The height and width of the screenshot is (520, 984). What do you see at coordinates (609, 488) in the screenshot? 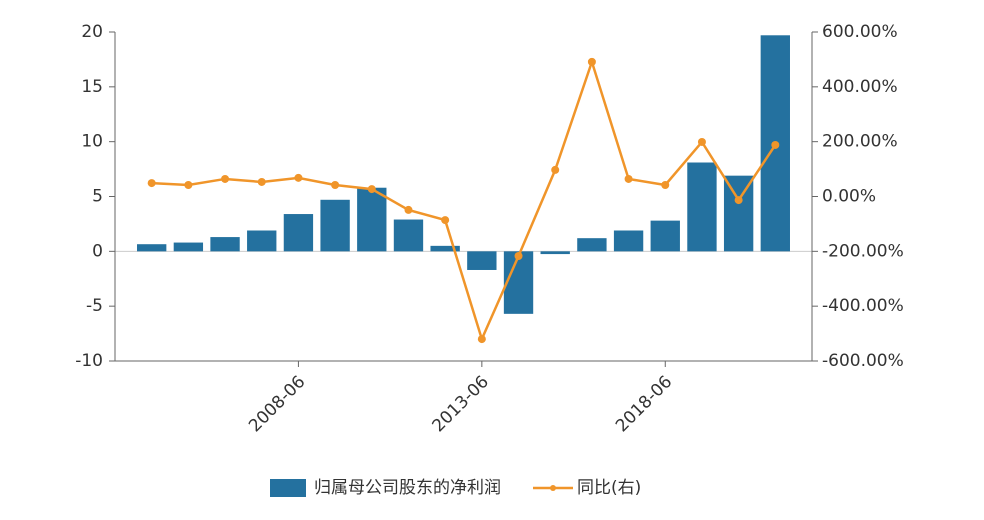
I see `legend-label: 同比(右)` at bounding box center [609, 488].